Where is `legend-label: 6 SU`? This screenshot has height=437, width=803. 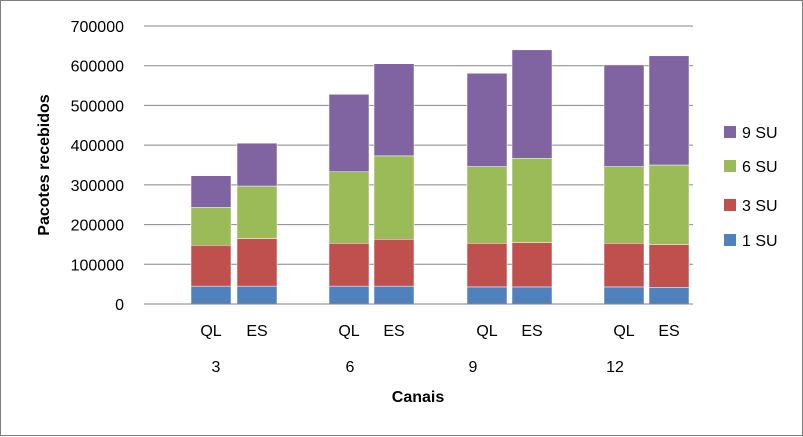 legend-label: 6 SU is located at coordinates (760, 167).